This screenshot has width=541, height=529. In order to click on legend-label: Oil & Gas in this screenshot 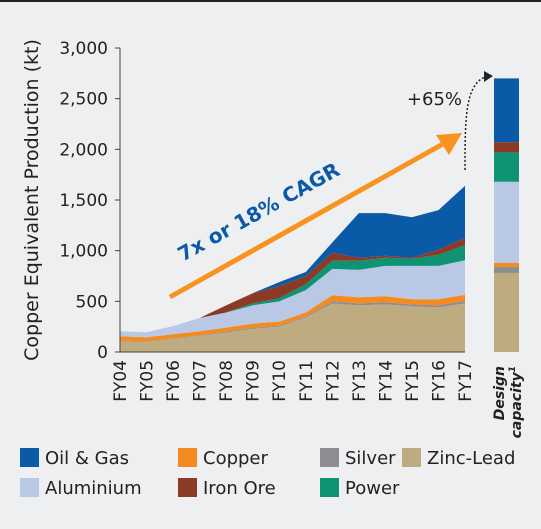, I will do `click(87, 458)`.